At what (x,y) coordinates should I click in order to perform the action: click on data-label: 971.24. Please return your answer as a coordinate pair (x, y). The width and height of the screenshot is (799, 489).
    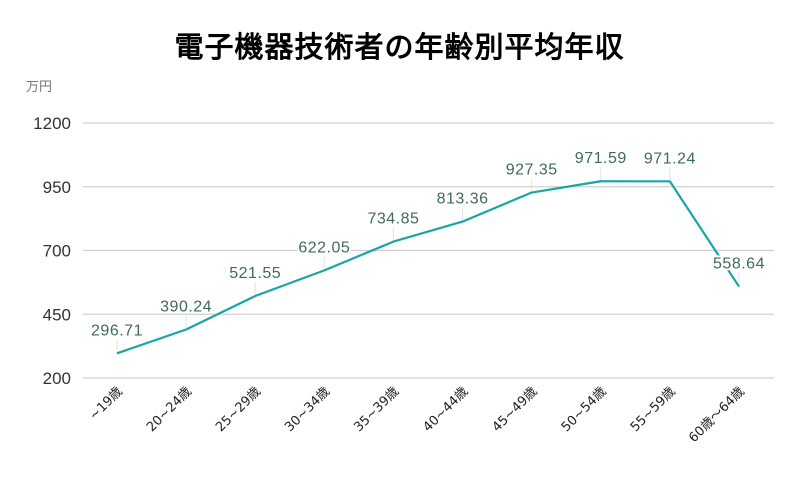
    Looking at the image, I should click on (670, 158).